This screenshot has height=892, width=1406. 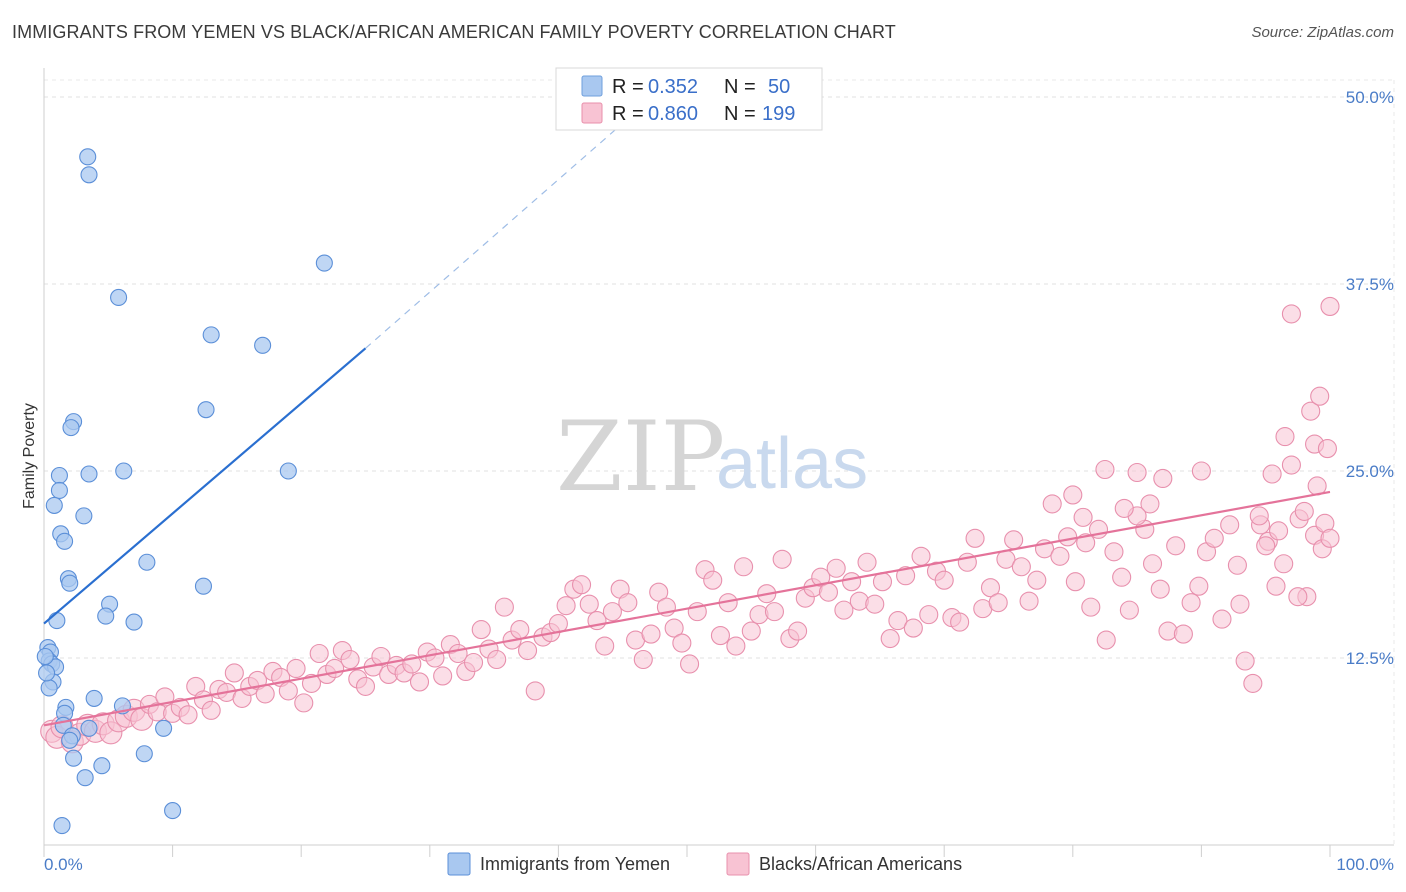 What do you see at coordinates (1370, 284) in the screenshot?
I see `y-tick-label-2: 37.5%` at bounding box center [1370, 284].